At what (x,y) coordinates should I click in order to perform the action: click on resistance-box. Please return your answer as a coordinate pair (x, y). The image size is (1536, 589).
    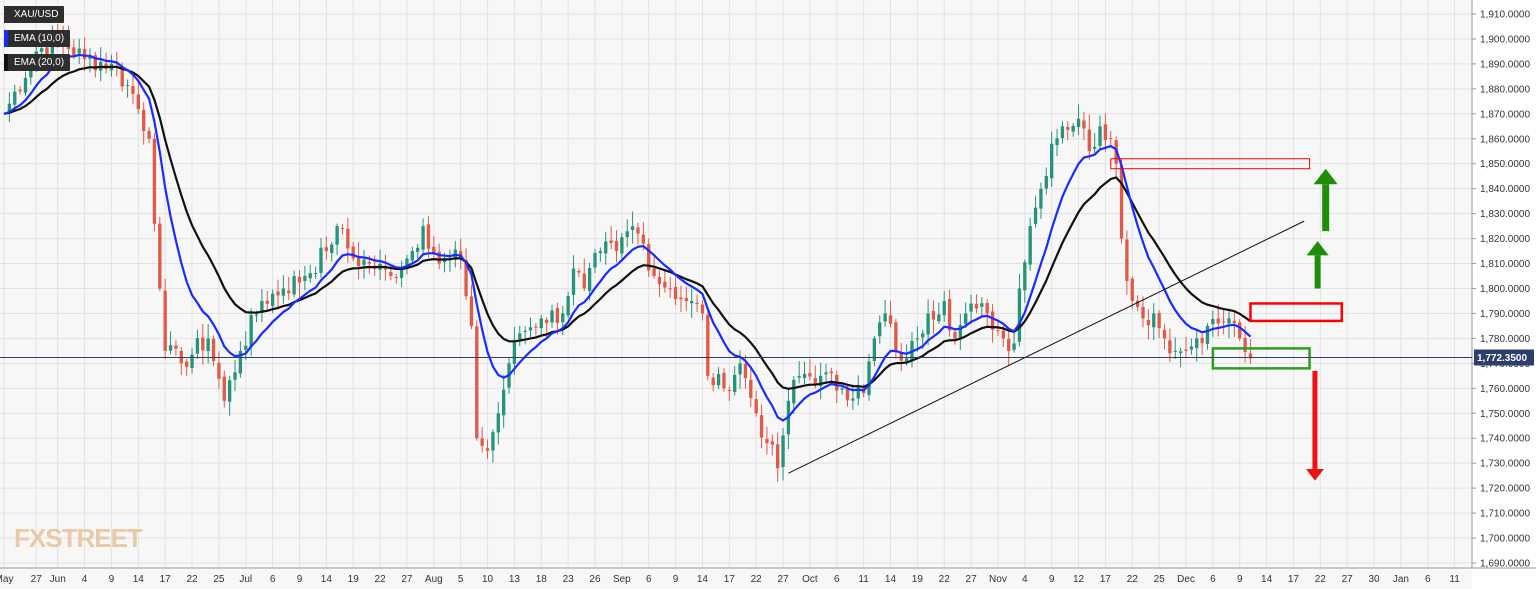
    Looking at the image, I should click on (1296, 312).